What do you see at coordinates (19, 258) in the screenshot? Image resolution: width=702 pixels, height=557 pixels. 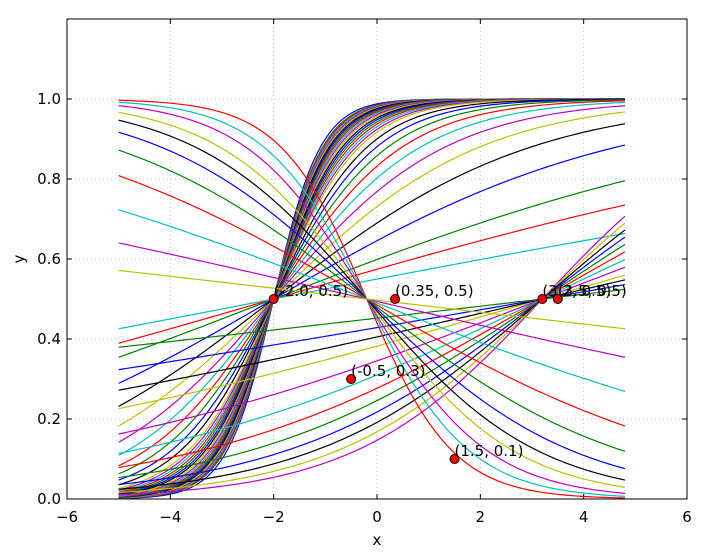 I see `y-axis-title: y` at bounding box center [19, 258].